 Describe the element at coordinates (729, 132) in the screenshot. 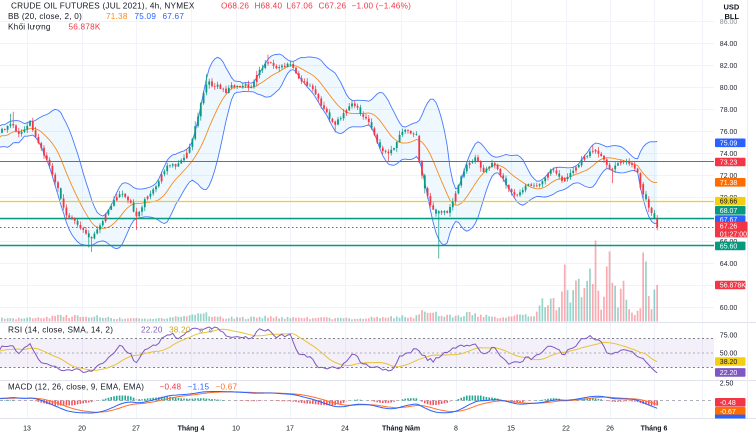

I see `svg-text: 76.00` at that location.